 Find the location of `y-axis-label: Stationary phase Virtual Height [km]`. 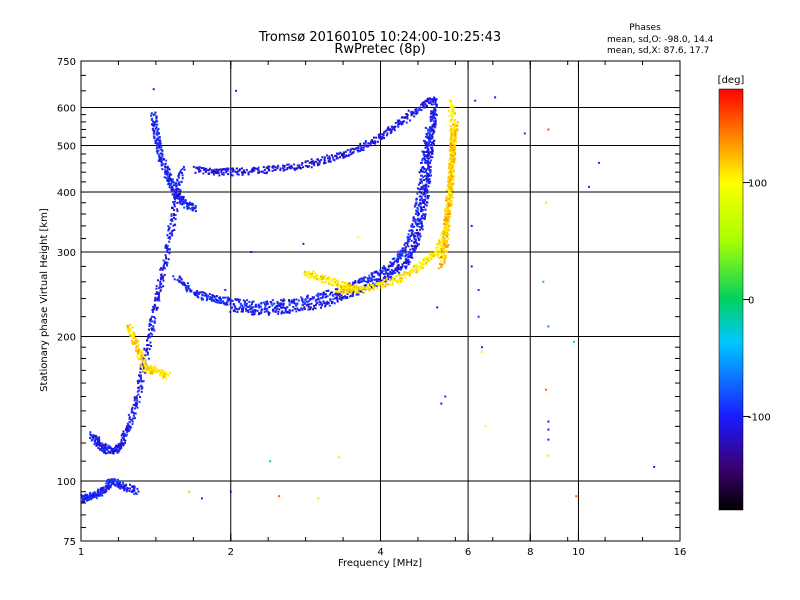

y-axis-label: Stationary phase Virtual Height [km] is located at coordinates (44, 300).